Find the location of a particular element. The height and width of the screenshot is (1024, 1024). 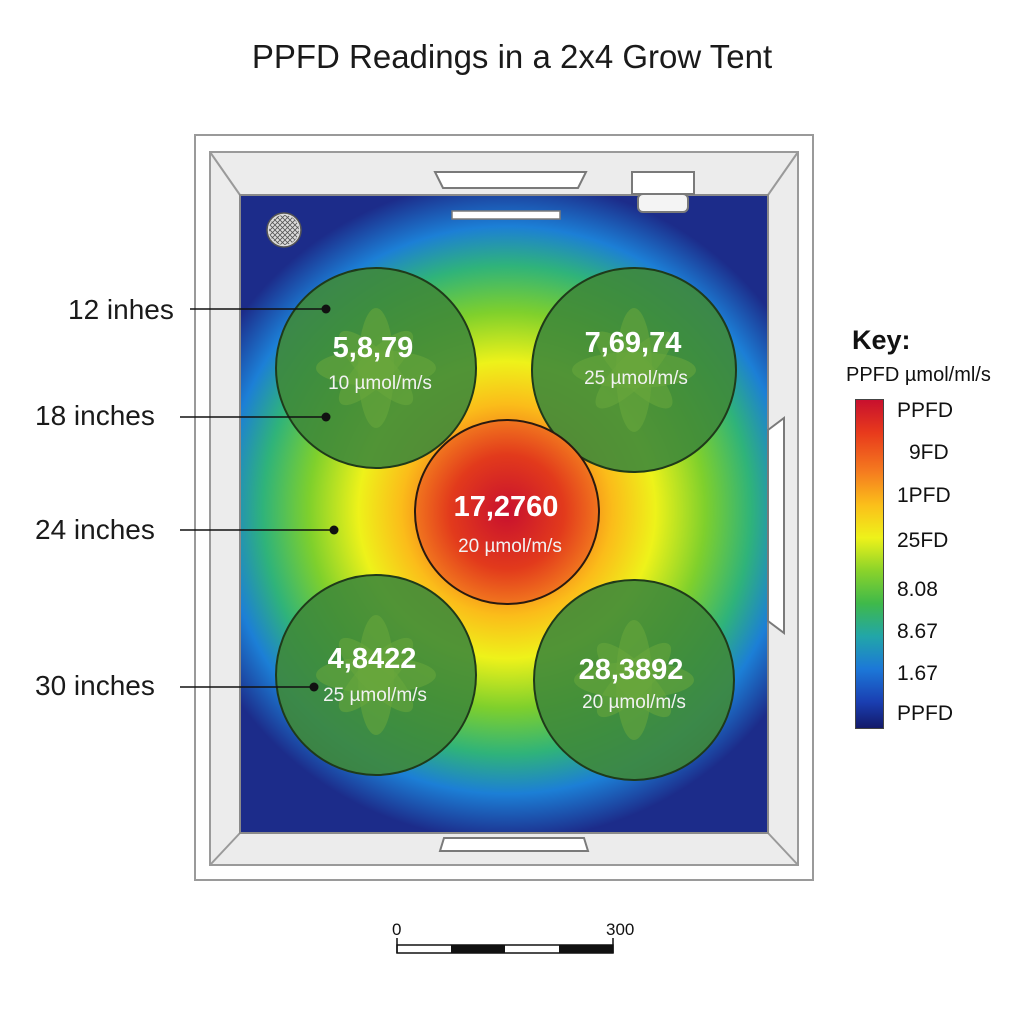

bottom-vent-icon is located at coordinates (514, 844).